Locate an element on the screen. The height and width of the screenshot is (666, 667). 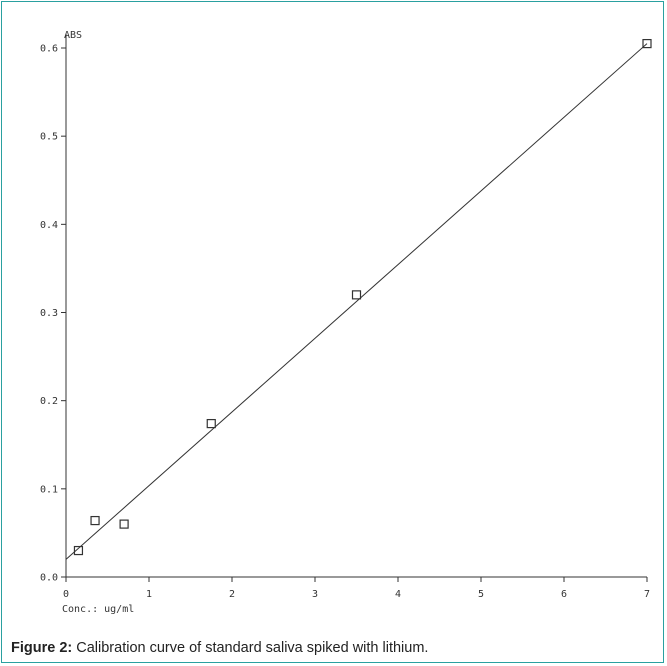
x-tick-label: 6 is located at coordinates (564, 594).